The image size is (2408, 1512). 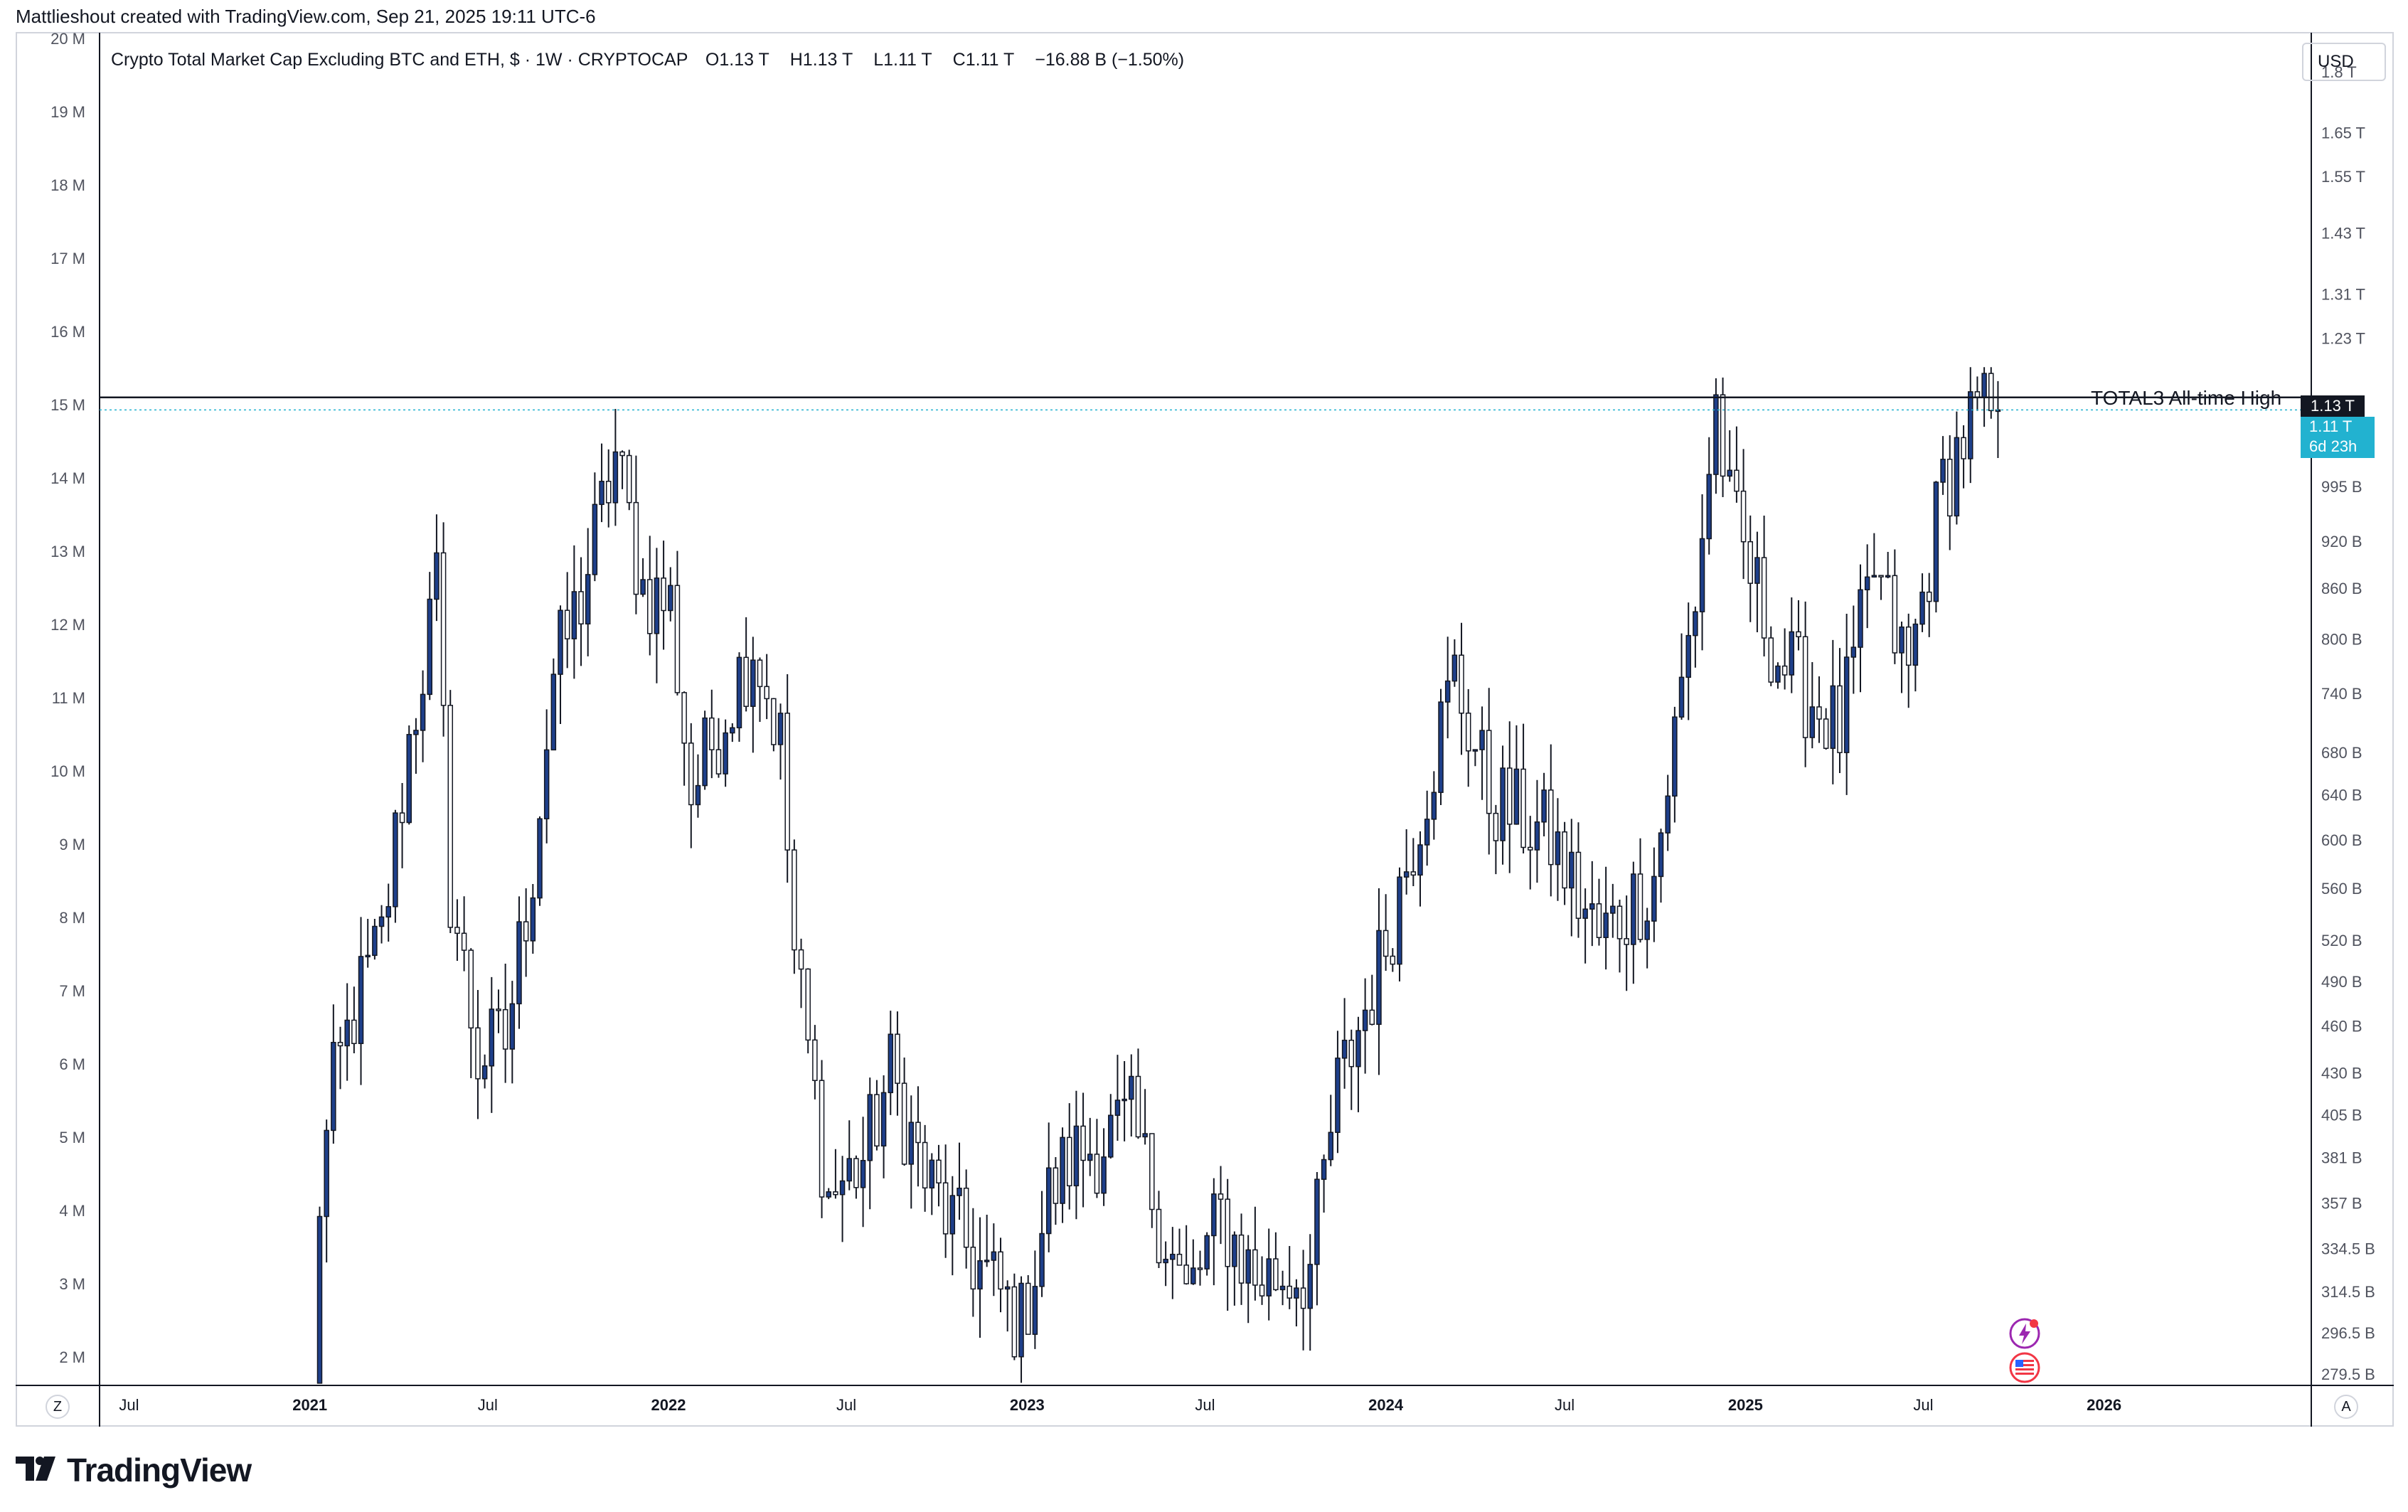 I want to click on right-axis-tick-label: 800 B, so click(x=2341, y=639).